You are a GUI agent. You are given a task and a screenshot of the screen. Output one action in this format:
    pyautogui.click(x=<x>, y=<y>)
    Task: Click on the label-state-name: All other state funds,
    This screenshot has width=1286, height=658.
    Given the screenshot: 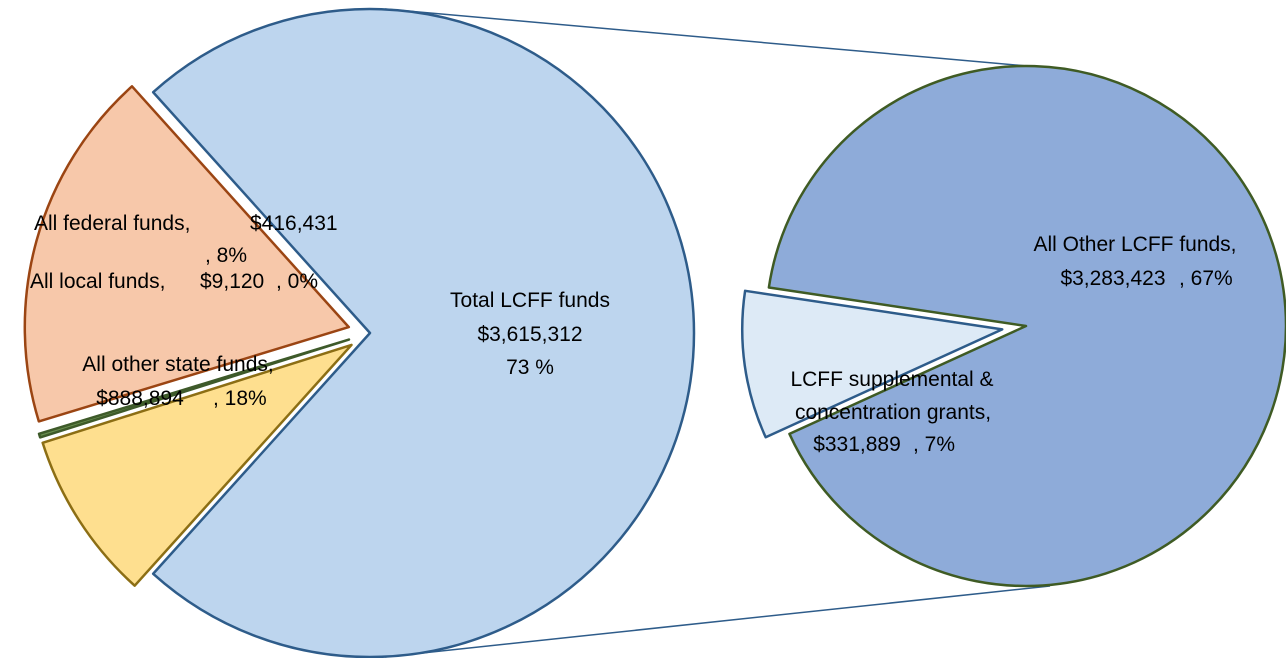 What is the action you would take?
    pyautogui.click(x=177, y=364)
    